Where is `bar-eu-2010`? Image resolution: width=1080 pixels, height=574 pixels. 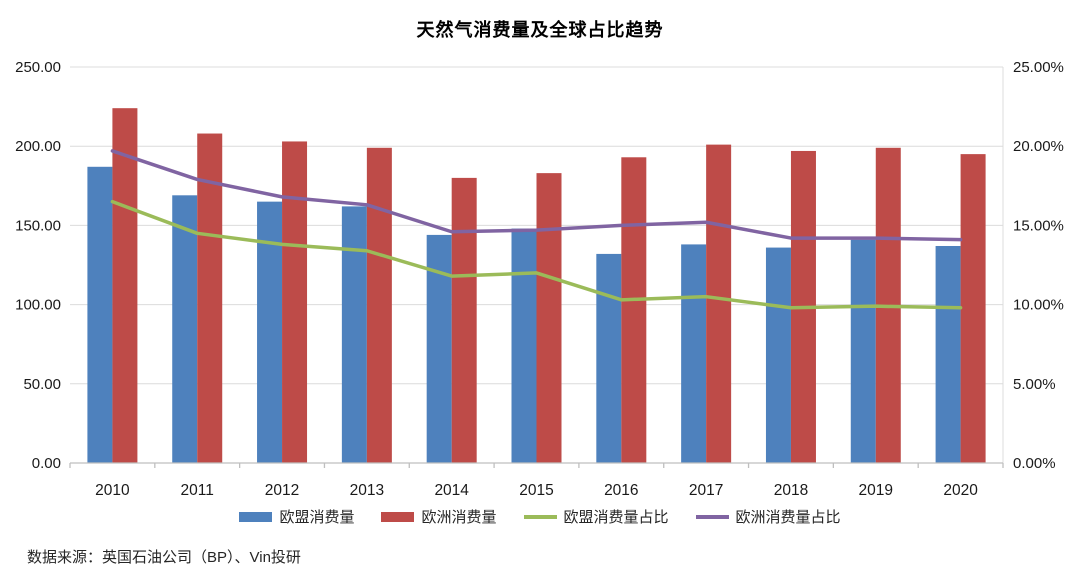 bar-eu-2010 is located at coordinates (100, 315).